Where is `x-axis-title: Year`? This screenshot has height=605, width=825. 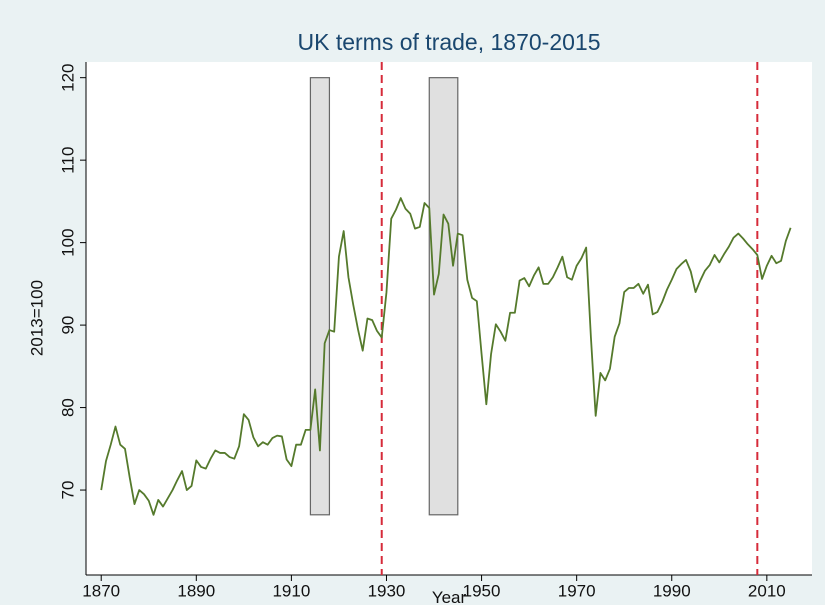 x-axis-title: Year is located at coordinates (449, 596).